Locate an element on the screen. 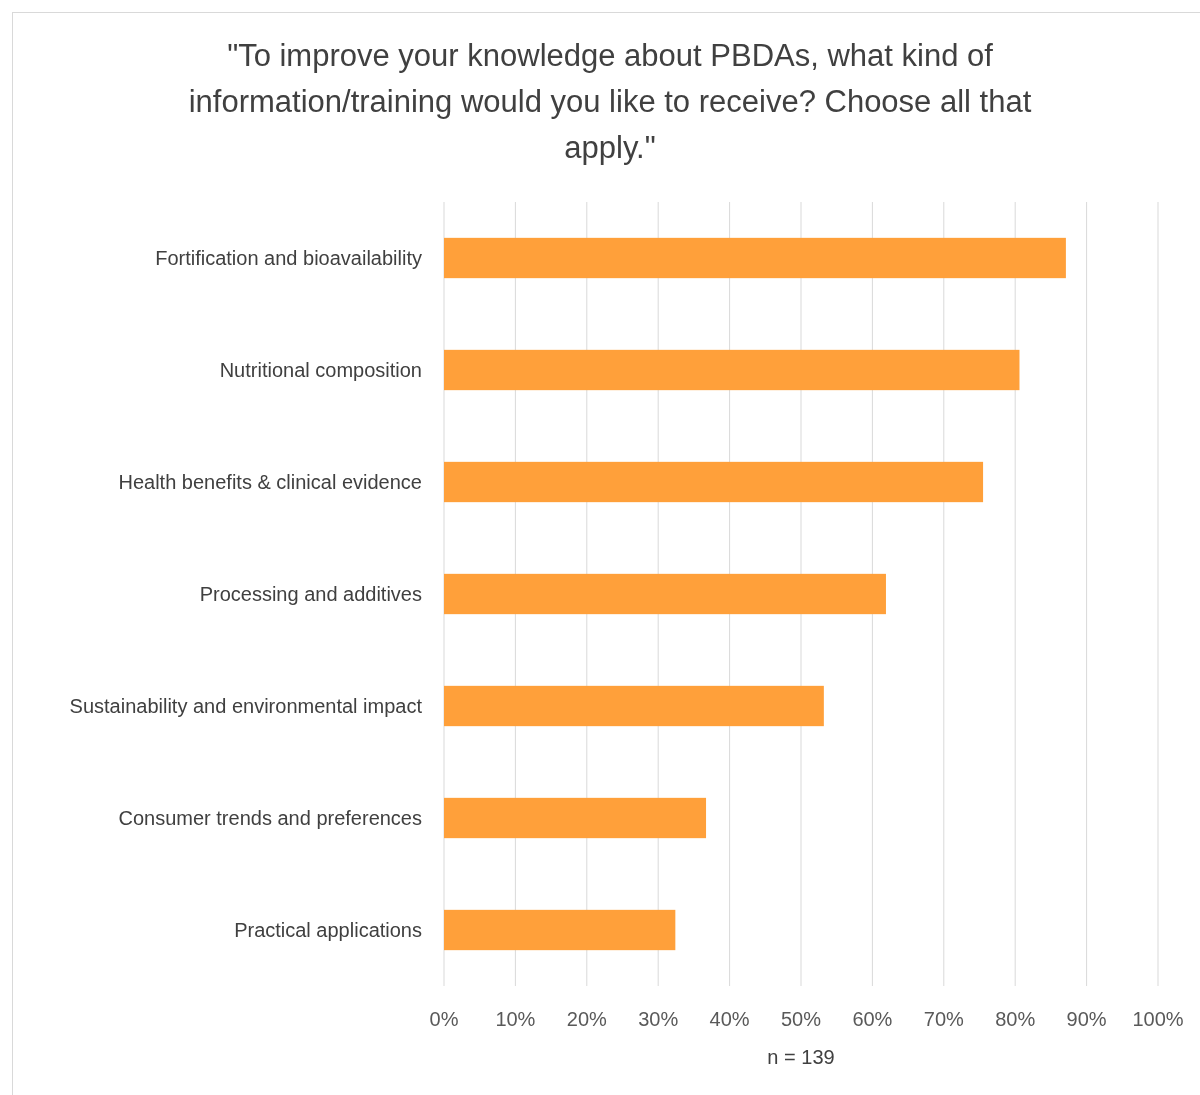 The height and width of the screenshot is (1095, 1200). y-tick-label: Nutritional composition is located at coordinates (320, 370).